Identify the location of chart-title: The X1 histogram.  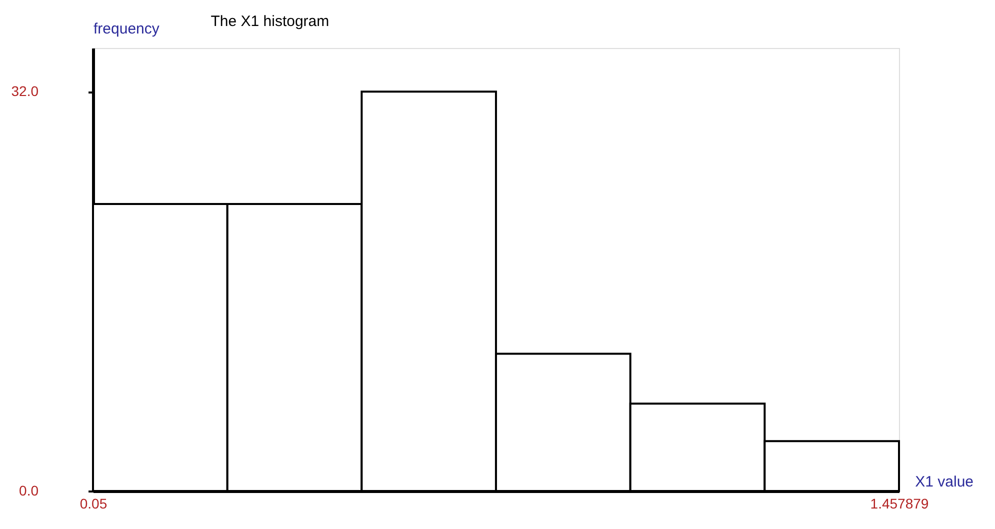
(270, 21).